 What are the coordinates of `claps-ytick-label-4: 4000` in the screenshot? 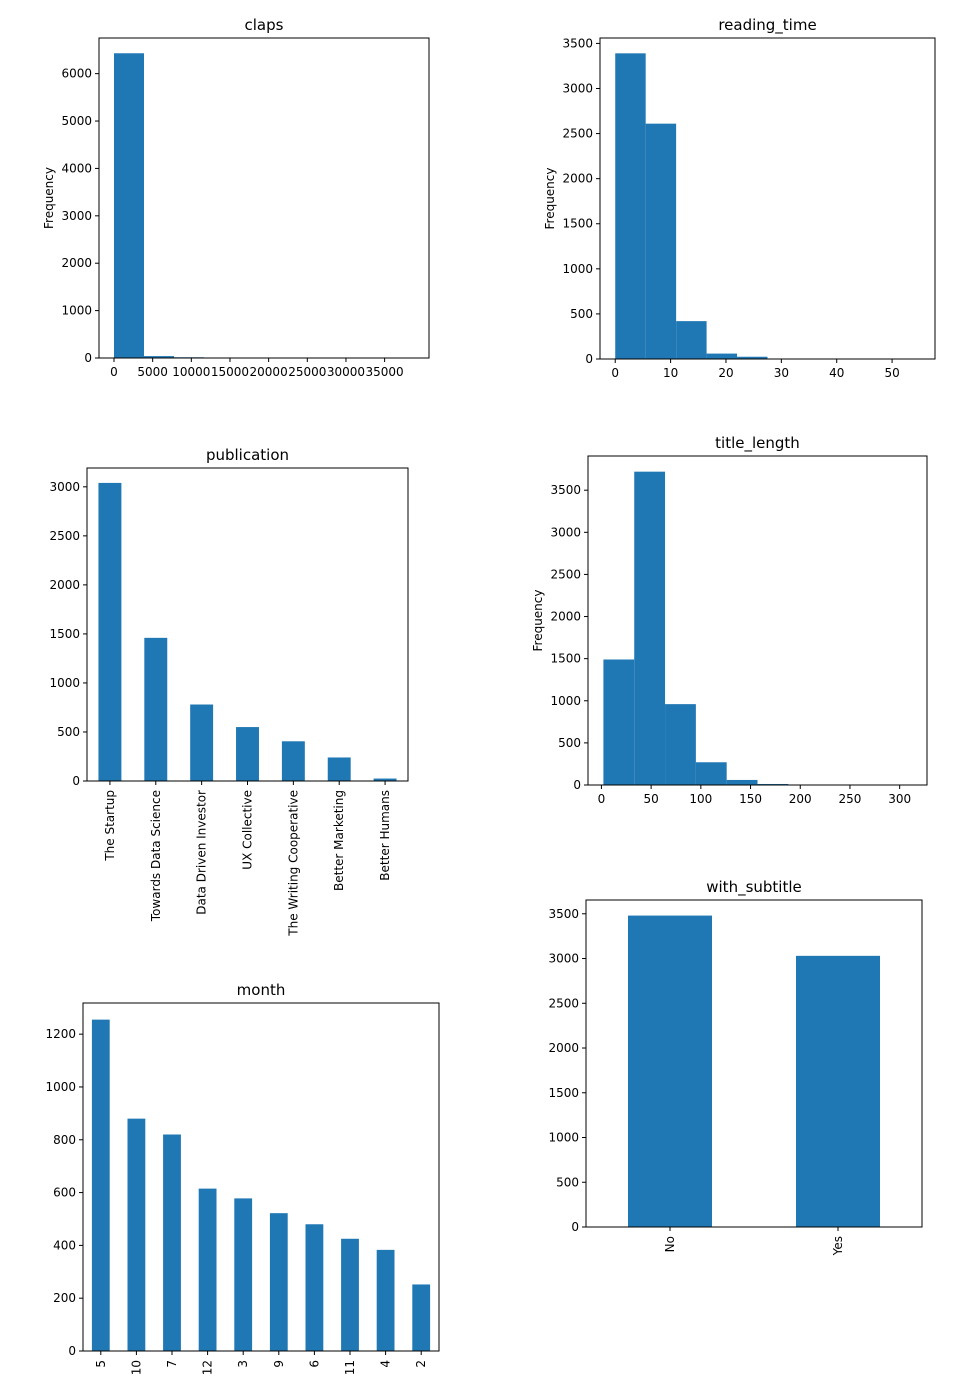 It's located at (76, 168).